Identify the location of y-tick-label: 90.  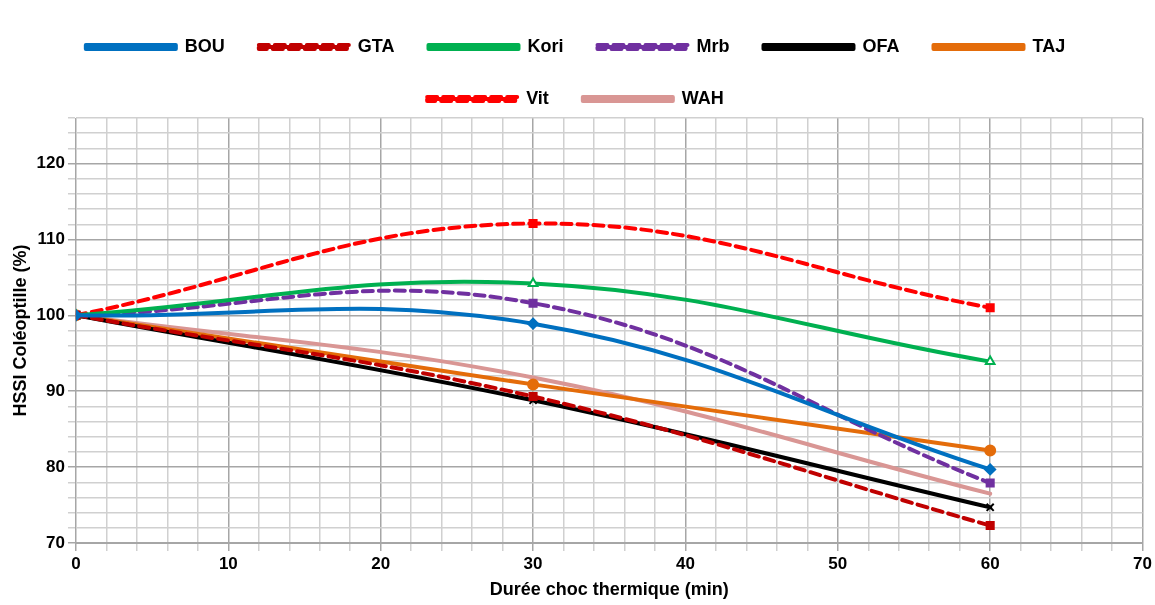
(55, 390).